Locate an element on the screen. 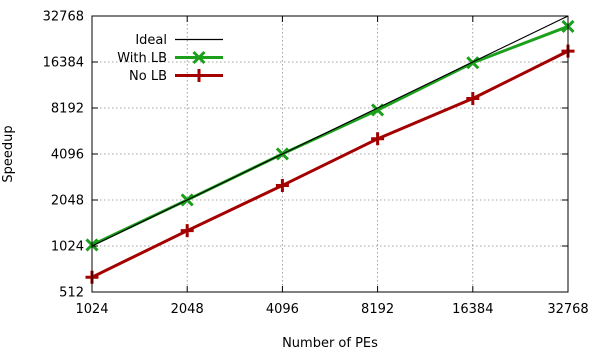  y-tick-label: 8192 is located at coordinates (67, 109).